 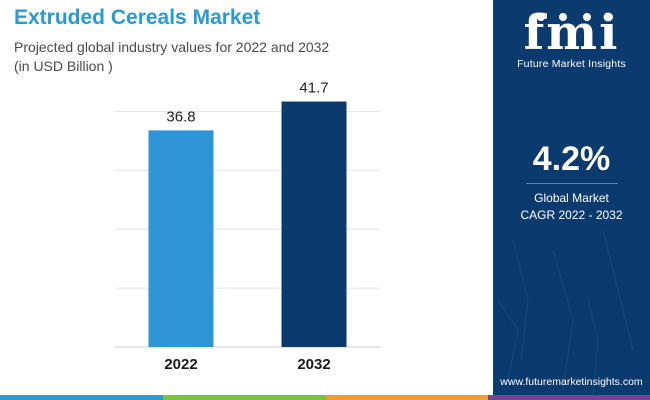 What do you see at coordinates (180, 364) in the screenshot?
I see `x-tick-label-2022: 2022` at bounding box center [180, 364].